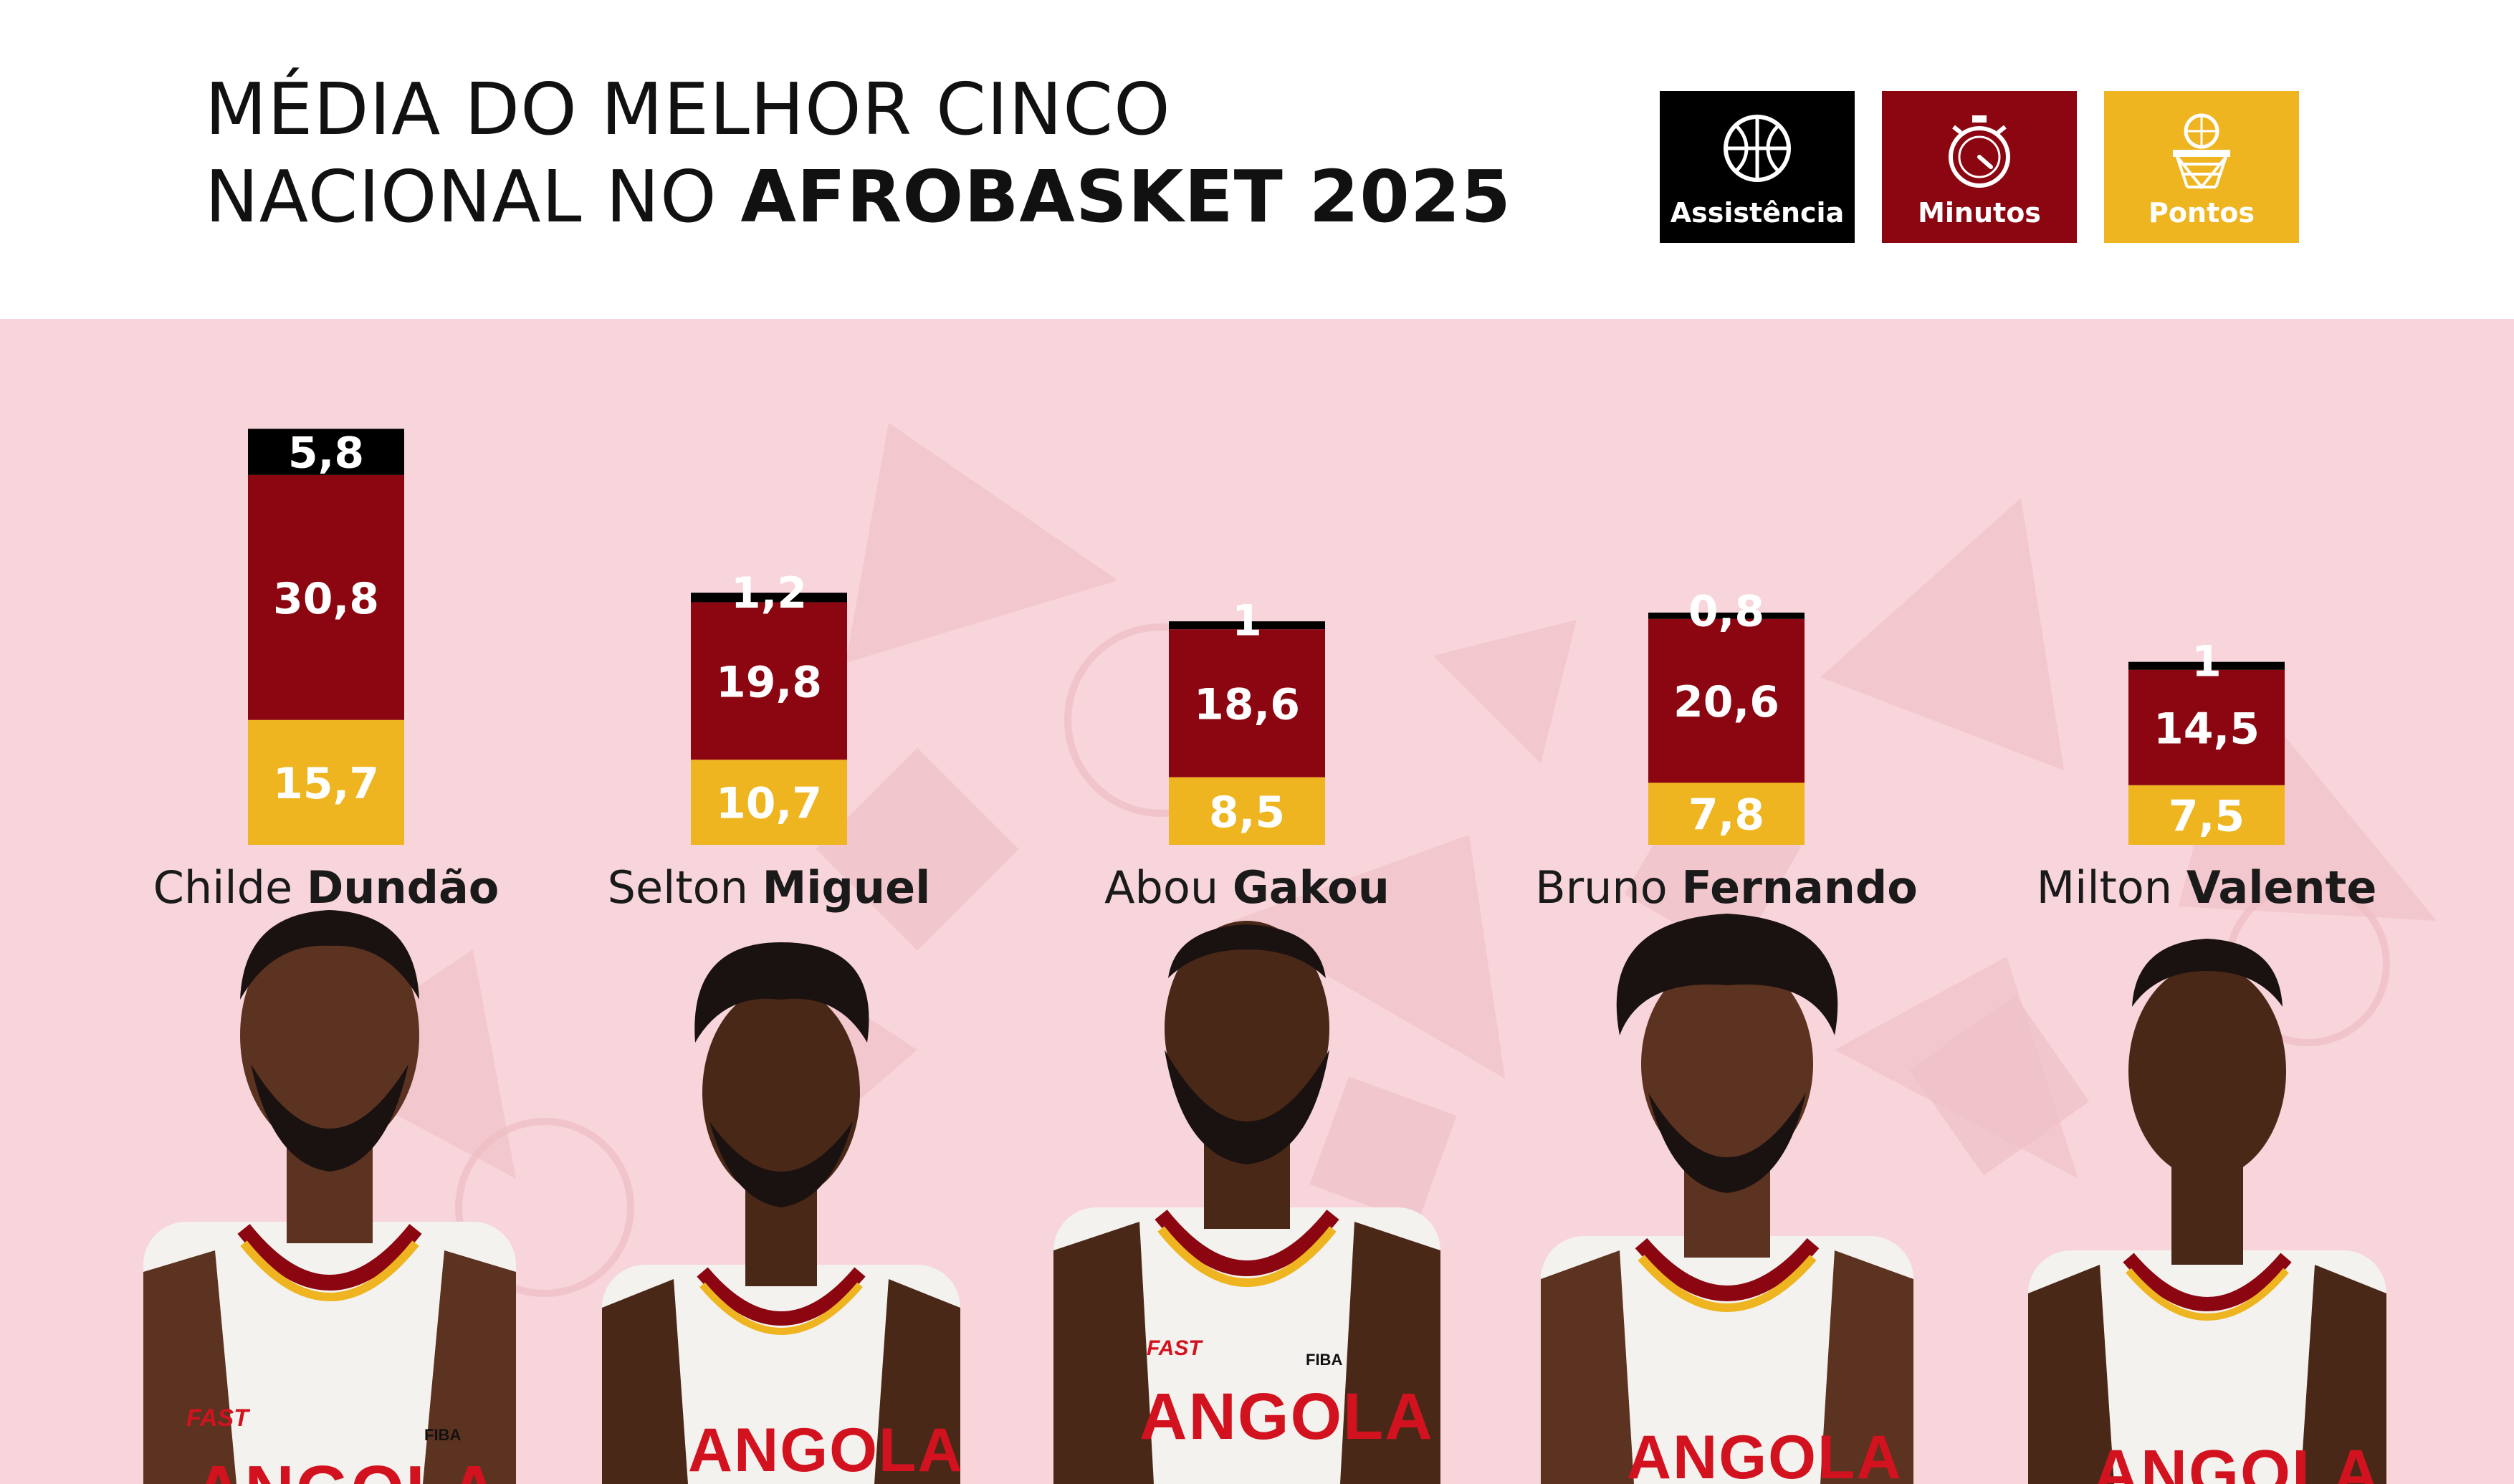 This screenshot has height=1484, width=2514. Describe the element at coordinates (1726, 611) in the screenshot. I see `data-label-assistencia-bruno-fernando: 0,8` at that location.